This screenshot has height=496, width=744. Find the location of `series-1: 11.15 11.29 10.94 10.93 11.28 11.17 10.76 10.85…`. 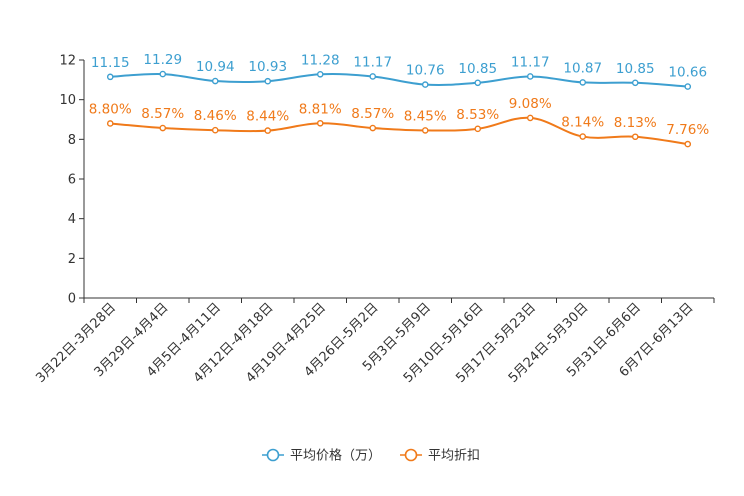

series-1: 11.15 11.29 10.94 10.93 11.28 11.17 10.76 10.85… is located at coordinates (399, 71).